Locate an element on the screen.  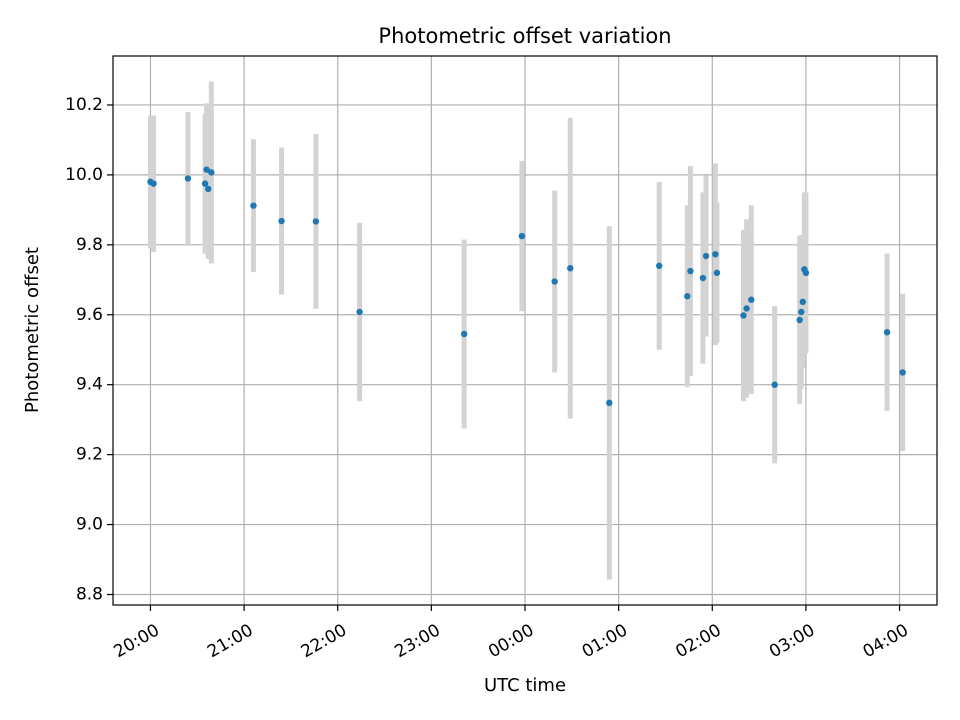
y-tick-label: 9.8 is located at coordinates (89, 245).